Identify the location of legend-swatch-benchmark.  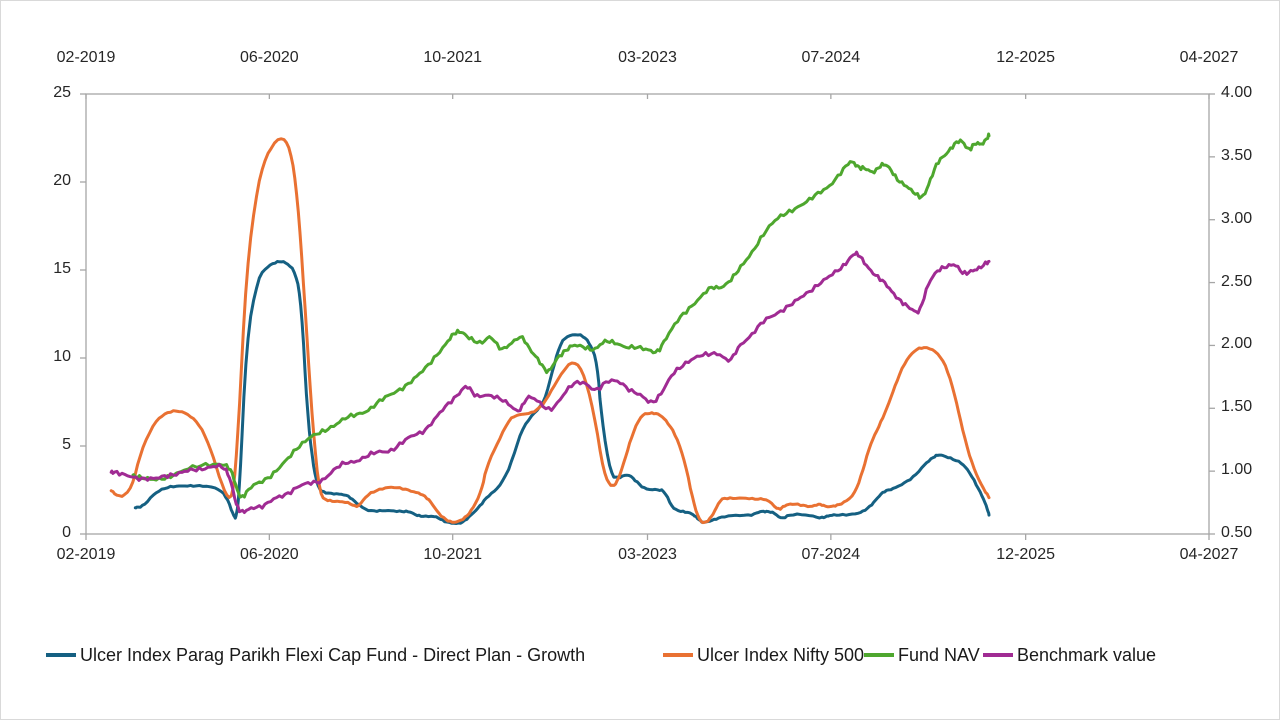
(998, 655).